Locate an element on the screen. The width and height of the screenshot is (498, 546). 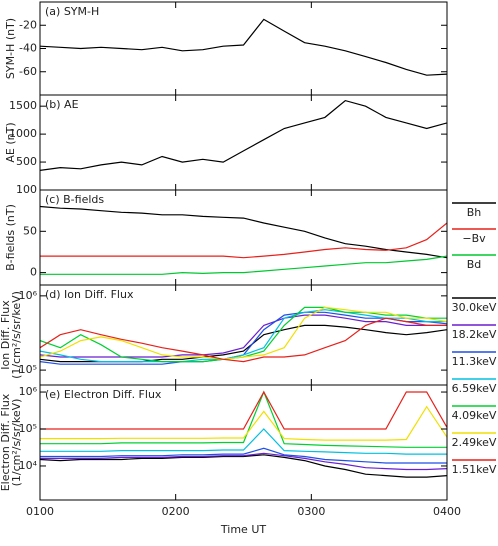
y-tick-label: 50 is located at coordinates (30, 230).